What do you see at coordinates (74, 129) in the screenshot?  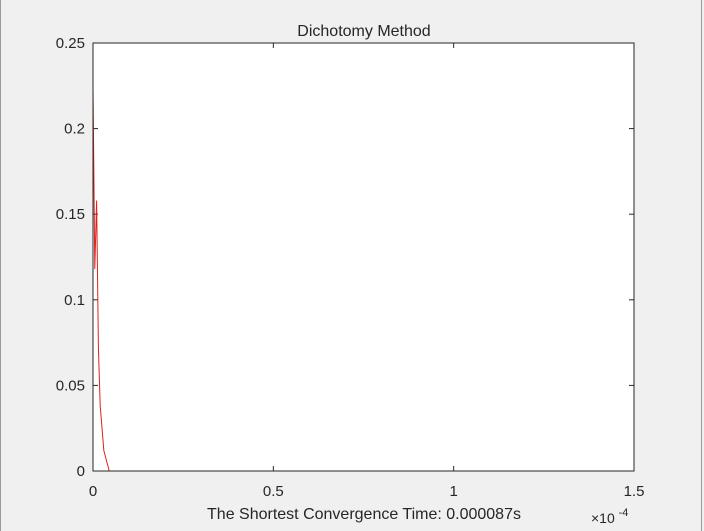 I see `y-tick-label: 0.2` at bounding box center [74, 129].